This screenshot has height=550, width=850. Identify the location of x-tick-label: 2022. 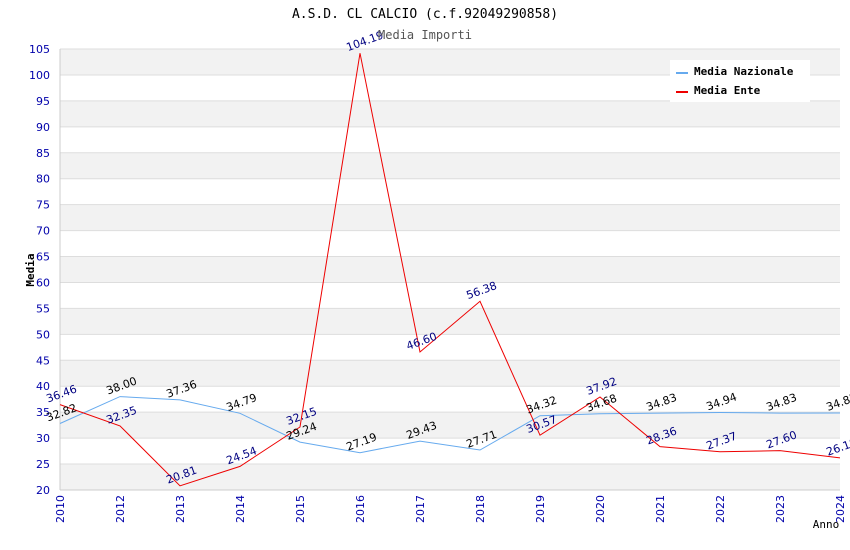
(720, 509).